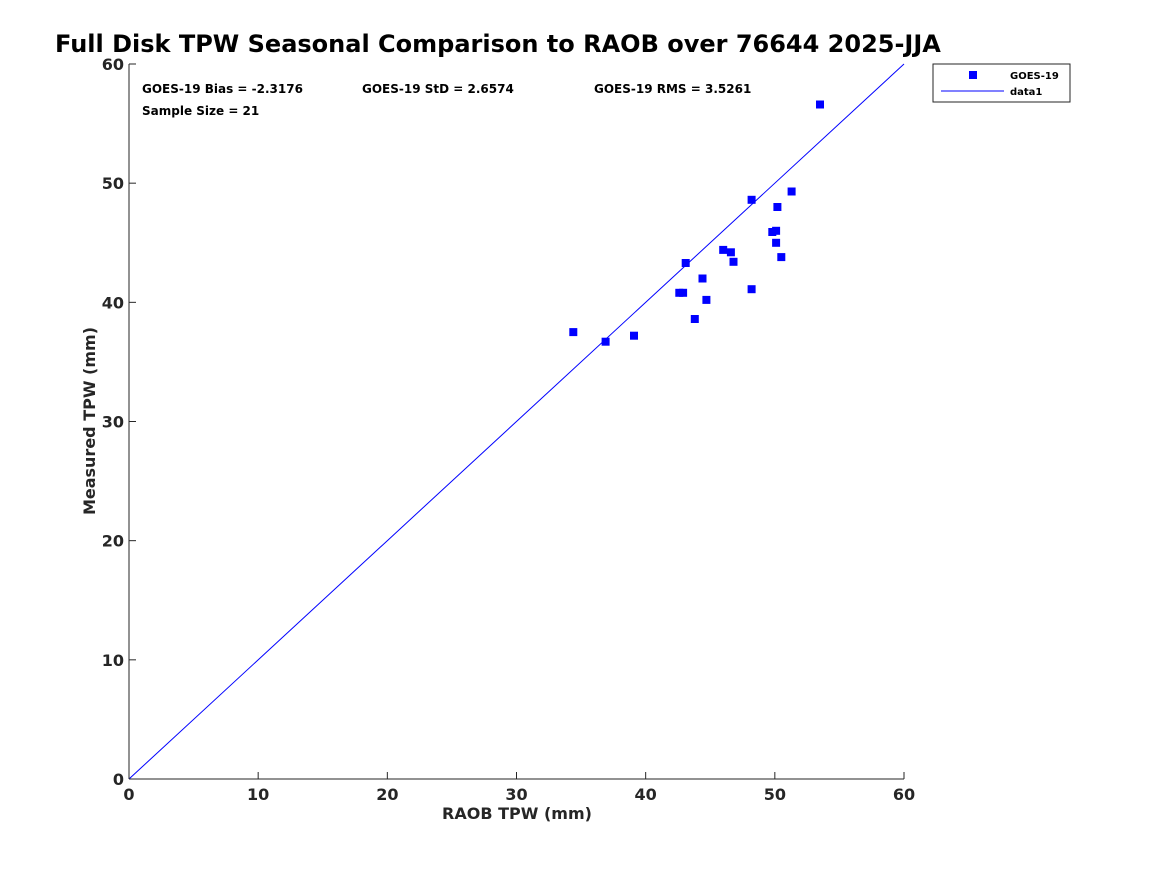 The width and height of the screenshot is (1167, 875). Describe the element at coordinates (113, 422) in the screenshot. I see `y-tick-label: 30` at that location.